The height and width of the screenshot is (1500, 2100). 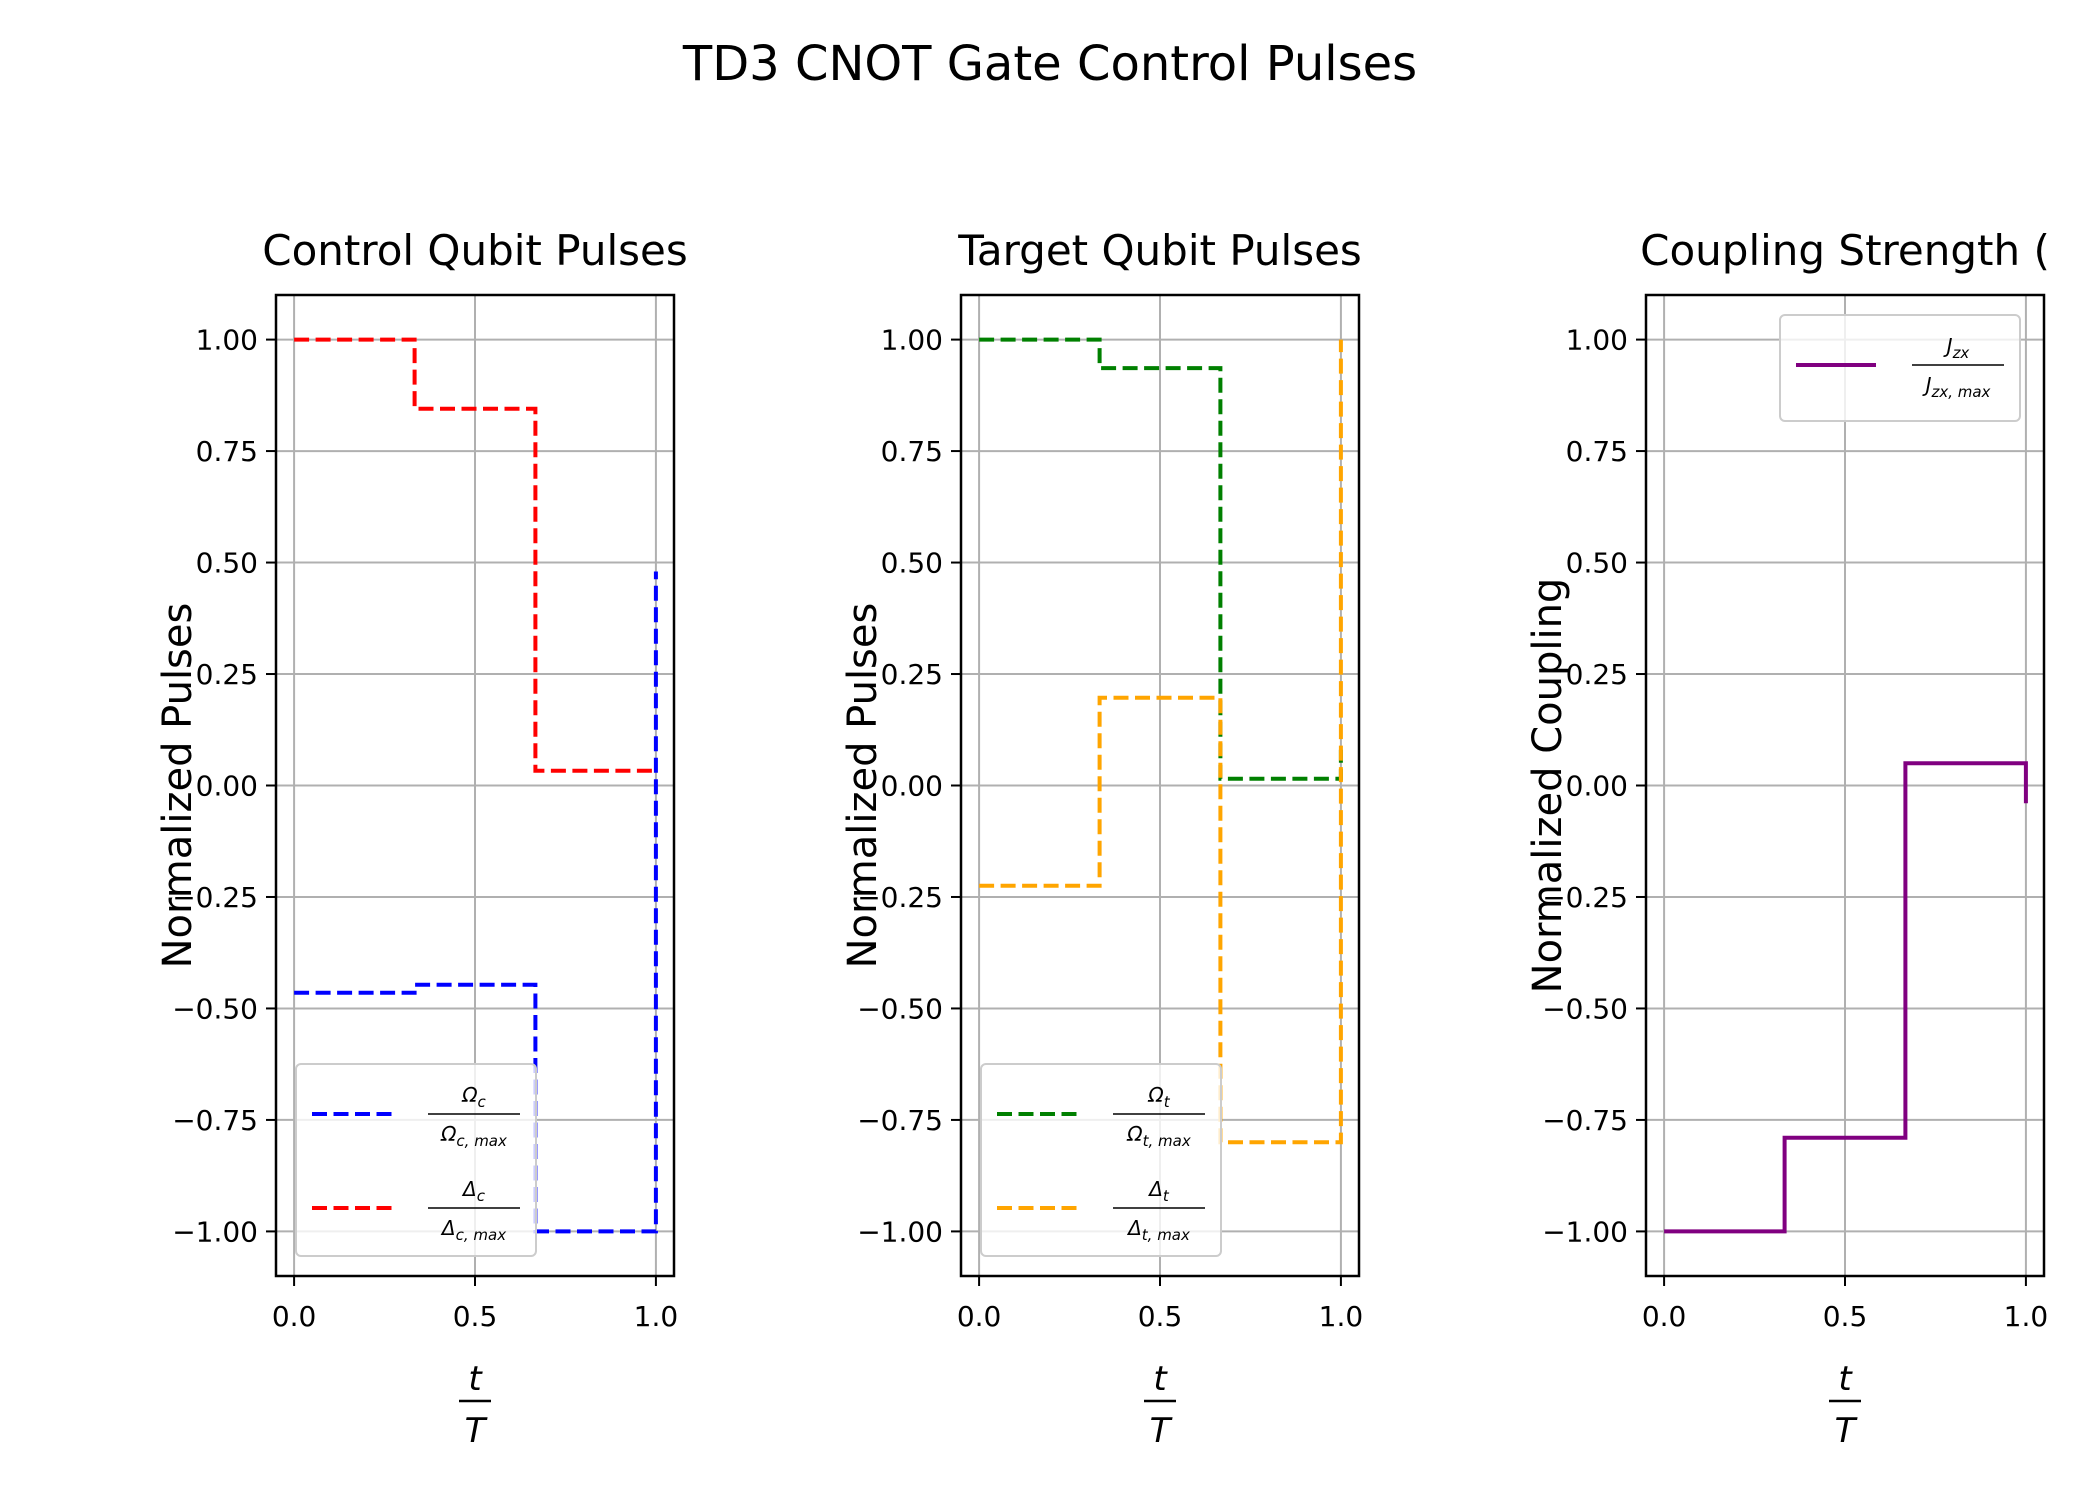 I want to click on legend-denominator: Δc, max, so click(x=473, y=1230).